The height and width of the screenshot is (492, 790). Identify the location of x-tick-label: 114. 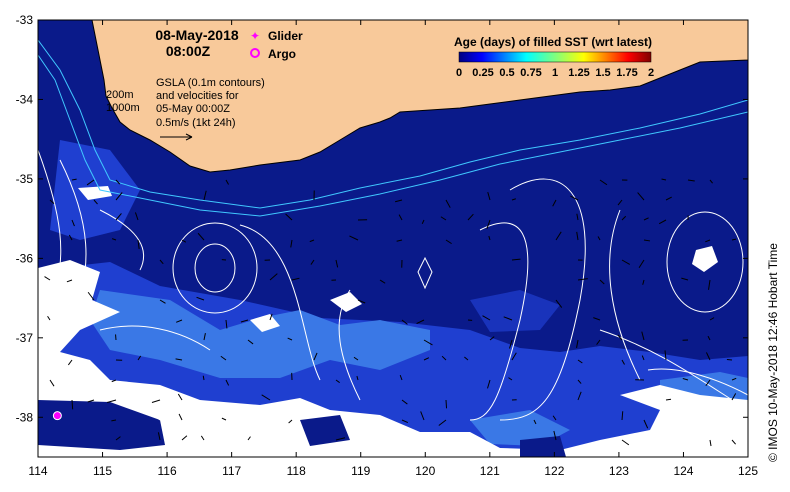
(37, 471).